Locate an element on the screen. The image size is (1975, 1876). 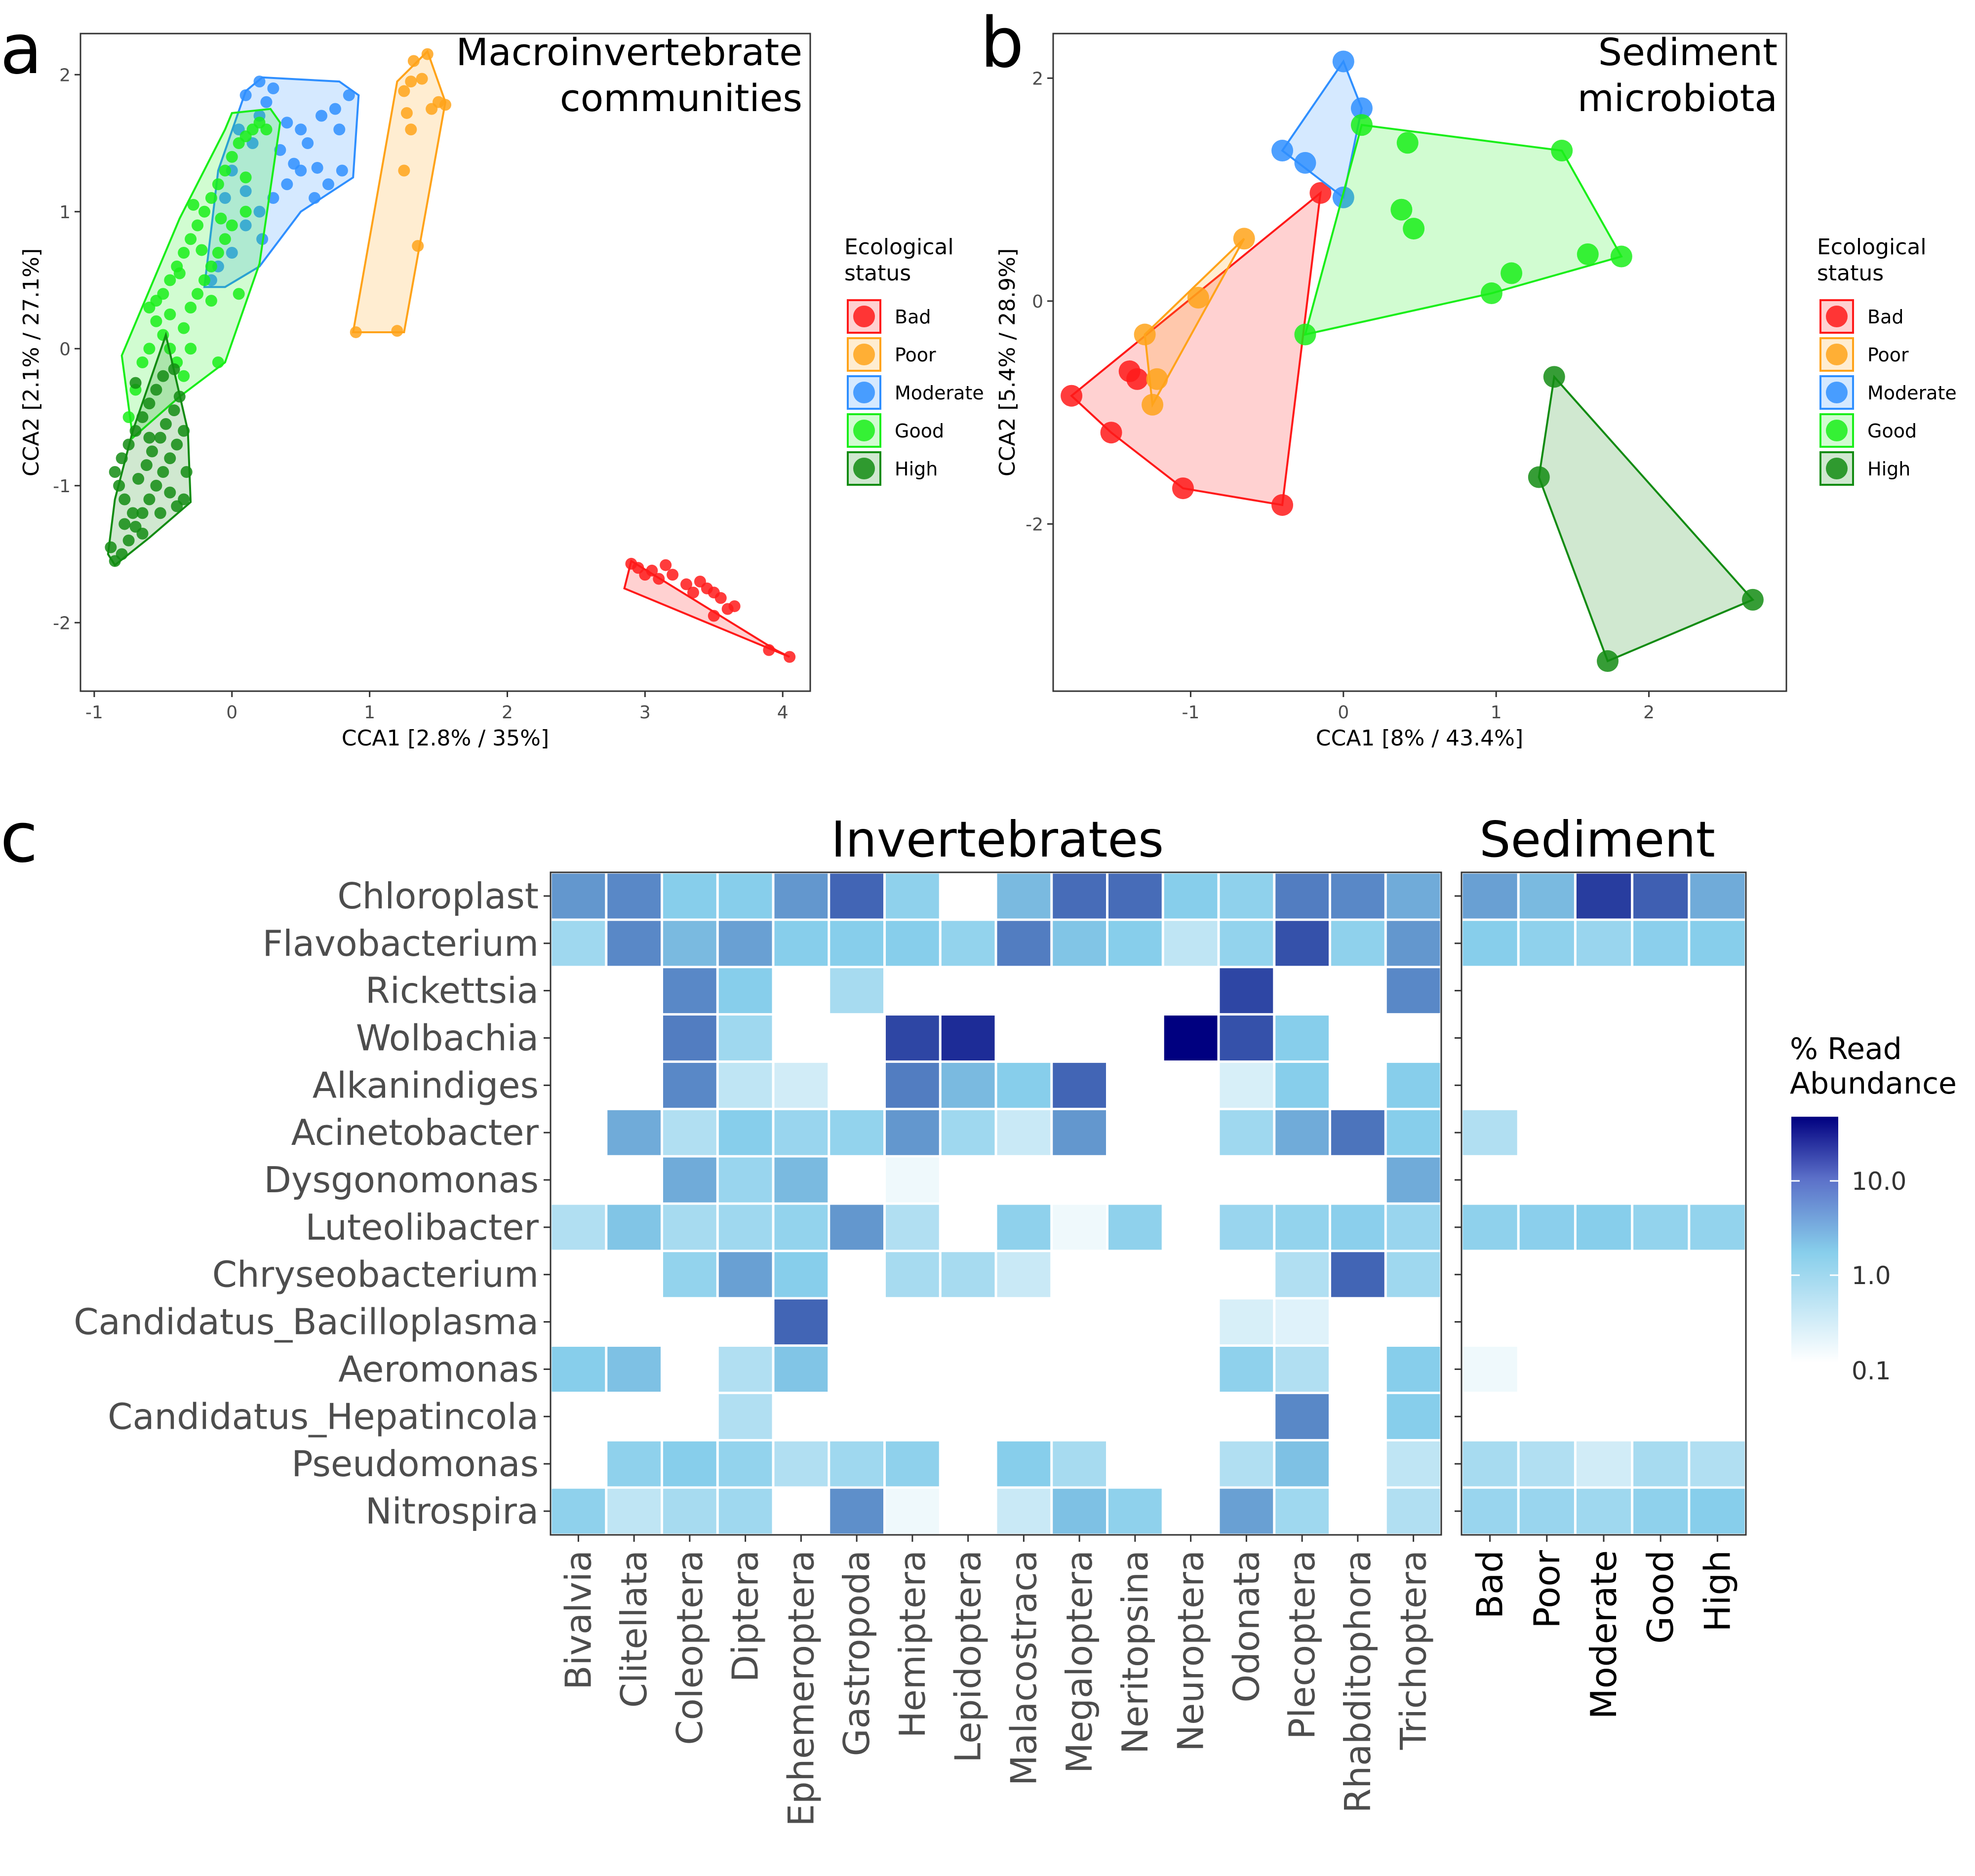
hull-good is located at coordinates (201, 274).